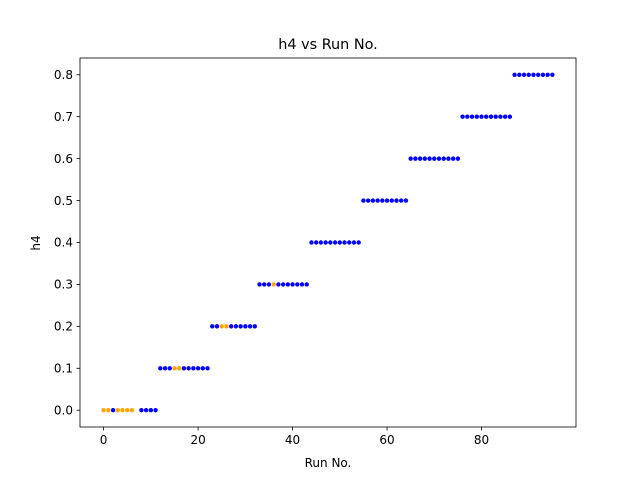  What do you see at coordinates (104, 440) in the screenshot?
I see `x-tick-label: 0` at bounding box center [104, 440].